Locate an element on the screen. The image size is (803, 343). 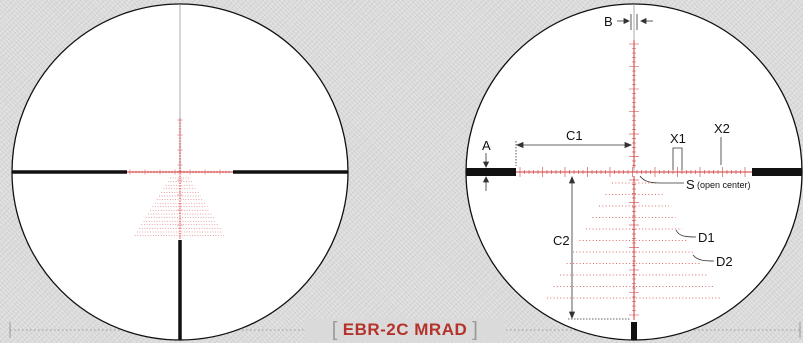
caption-close-bracket: ] is located at coordinates (475, 329).